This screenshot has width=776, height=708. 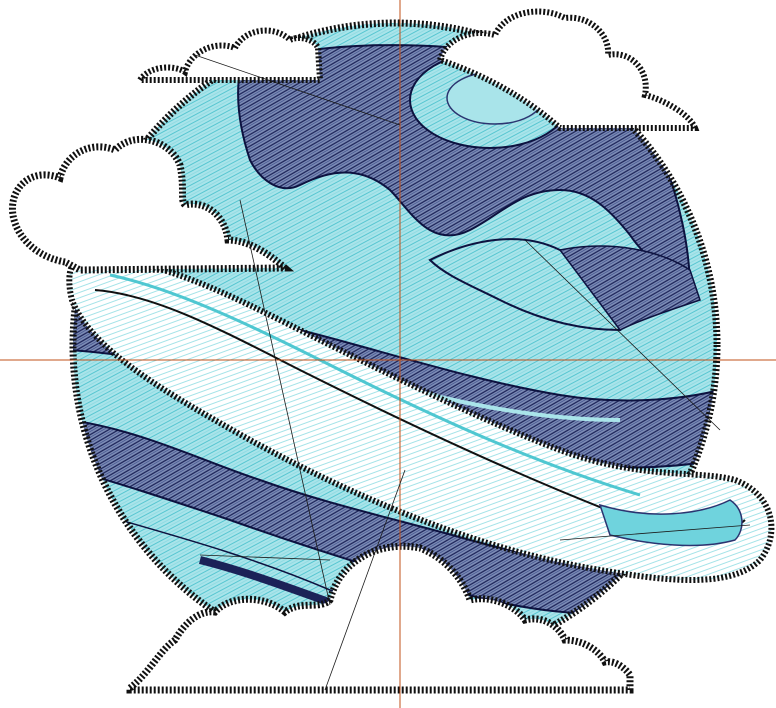 I want to click on cloud-left, so click(x=151, y=204).